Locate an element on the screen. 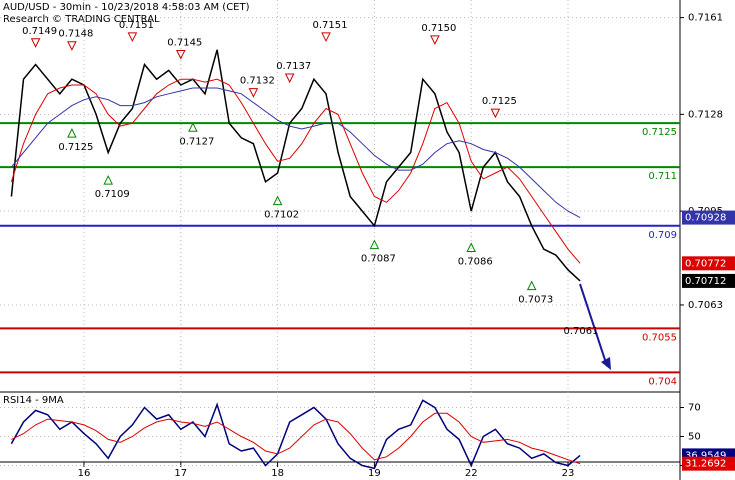  low-label: 0.7087 is located at coordinates (378, 259).